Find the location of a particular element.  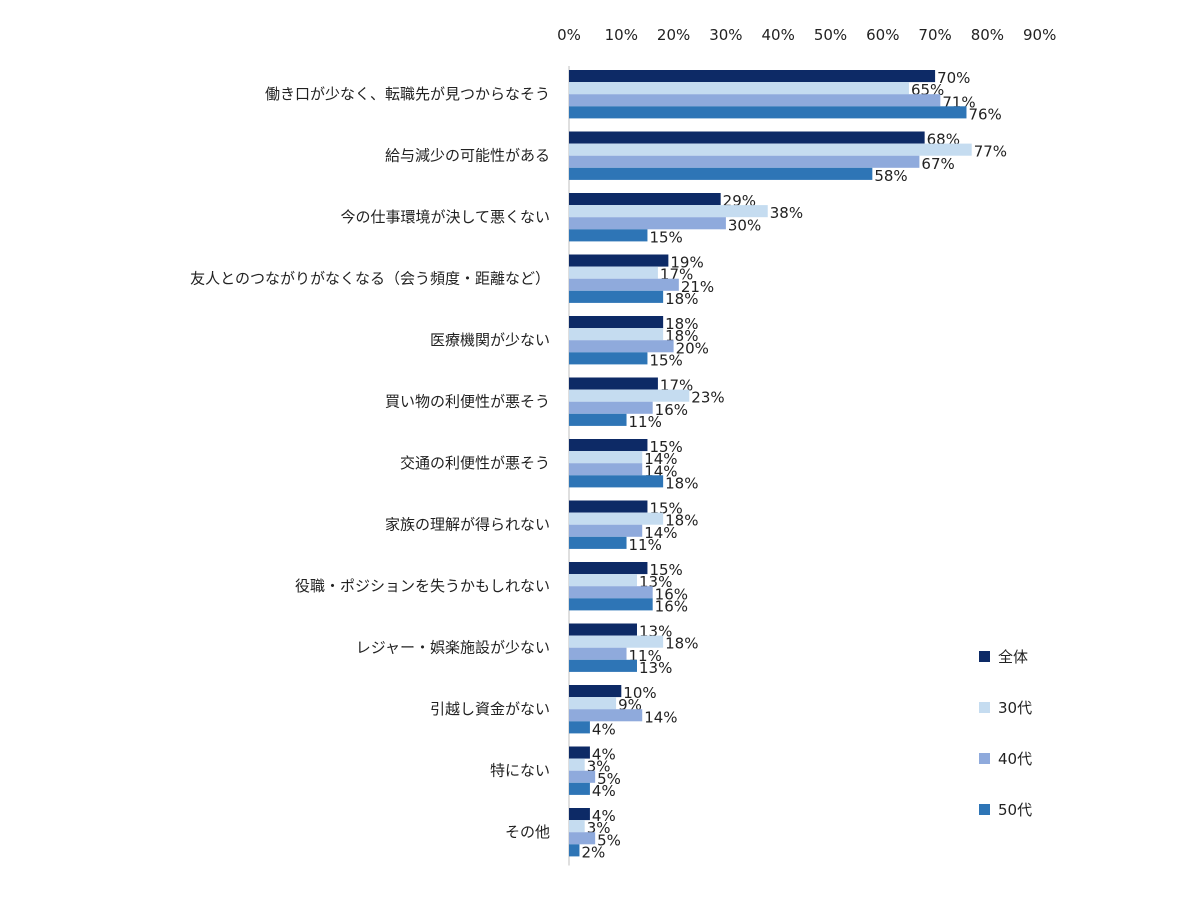

category-label: 役職・ポジションを失うかもしれない is located at coordinates (422, 586).